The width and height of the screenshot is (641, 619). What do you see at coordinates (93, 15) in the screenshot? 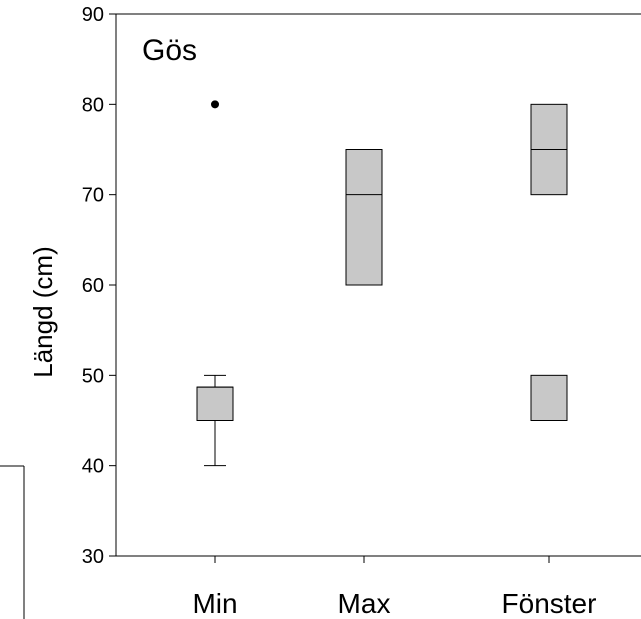
I see `y-tick-label: 90` at bounding box center [93, 15].